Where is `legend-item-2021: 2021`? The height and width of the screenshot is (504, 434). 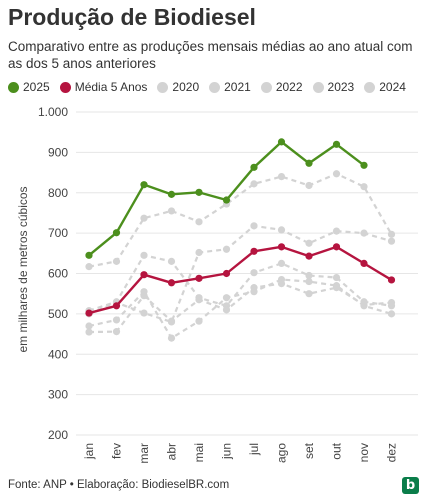 legend-item-2021: 2021 is located at coordinates (230, 87).